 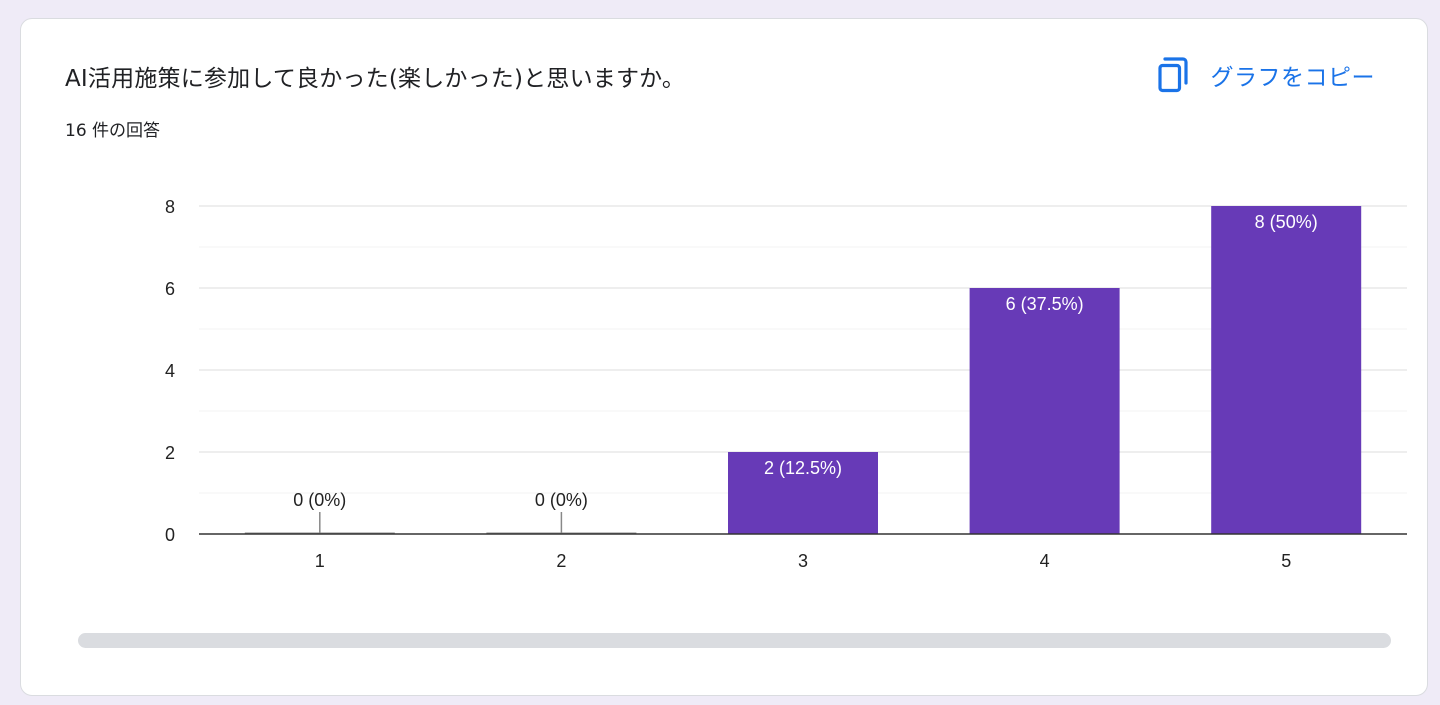 What do you see at coordinates (734, 640) in the screenshot?
I see `horizontal-scrollbar` at bounding box center [734, 640].